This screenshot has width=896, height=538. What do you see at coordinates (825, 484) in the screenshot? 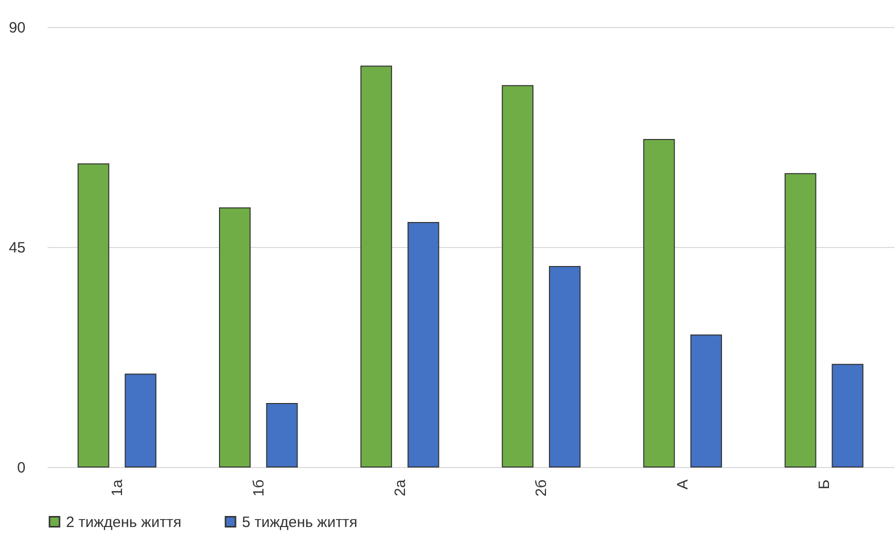
I see `x-tick-label: Б` at bounding box center [825, 484].